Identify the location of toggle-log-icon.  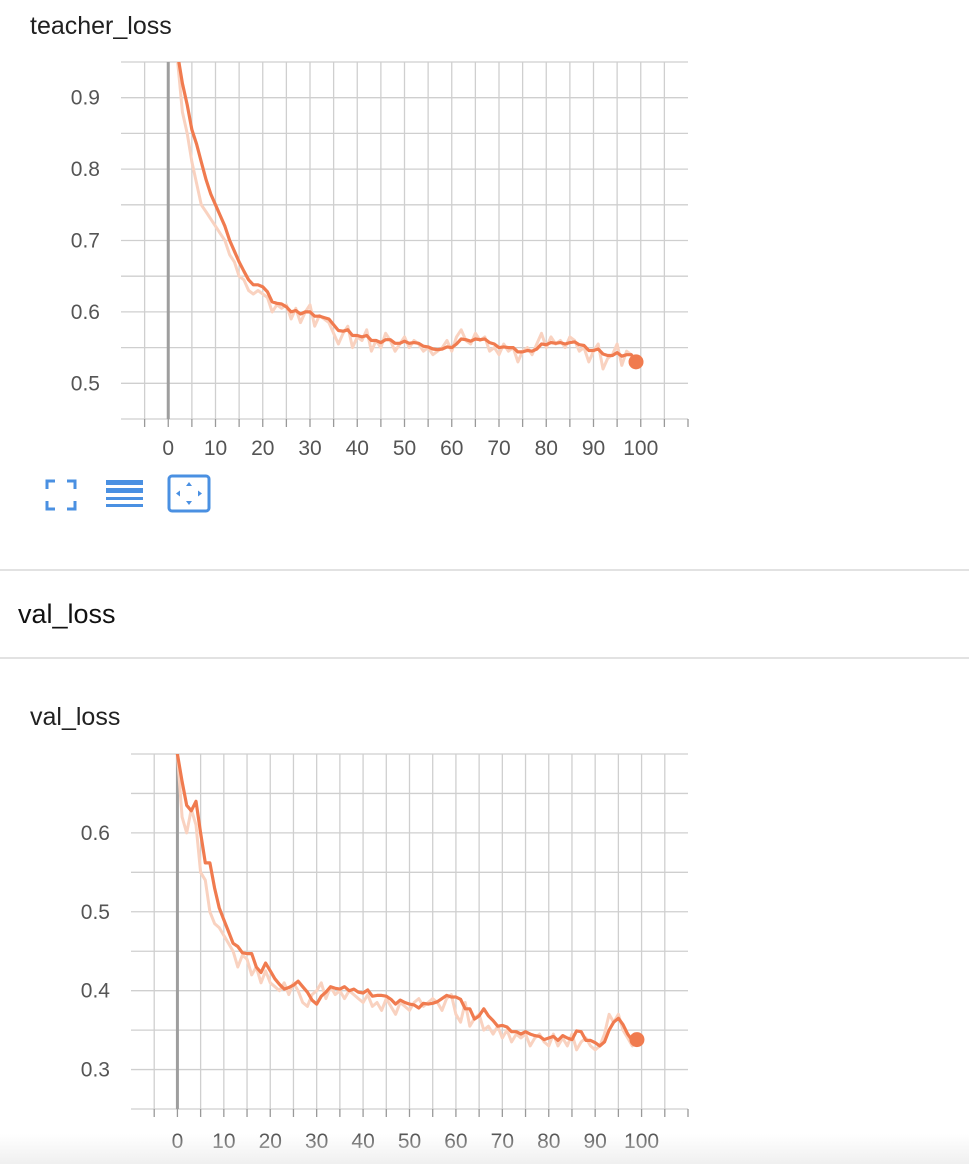
(128, 495).